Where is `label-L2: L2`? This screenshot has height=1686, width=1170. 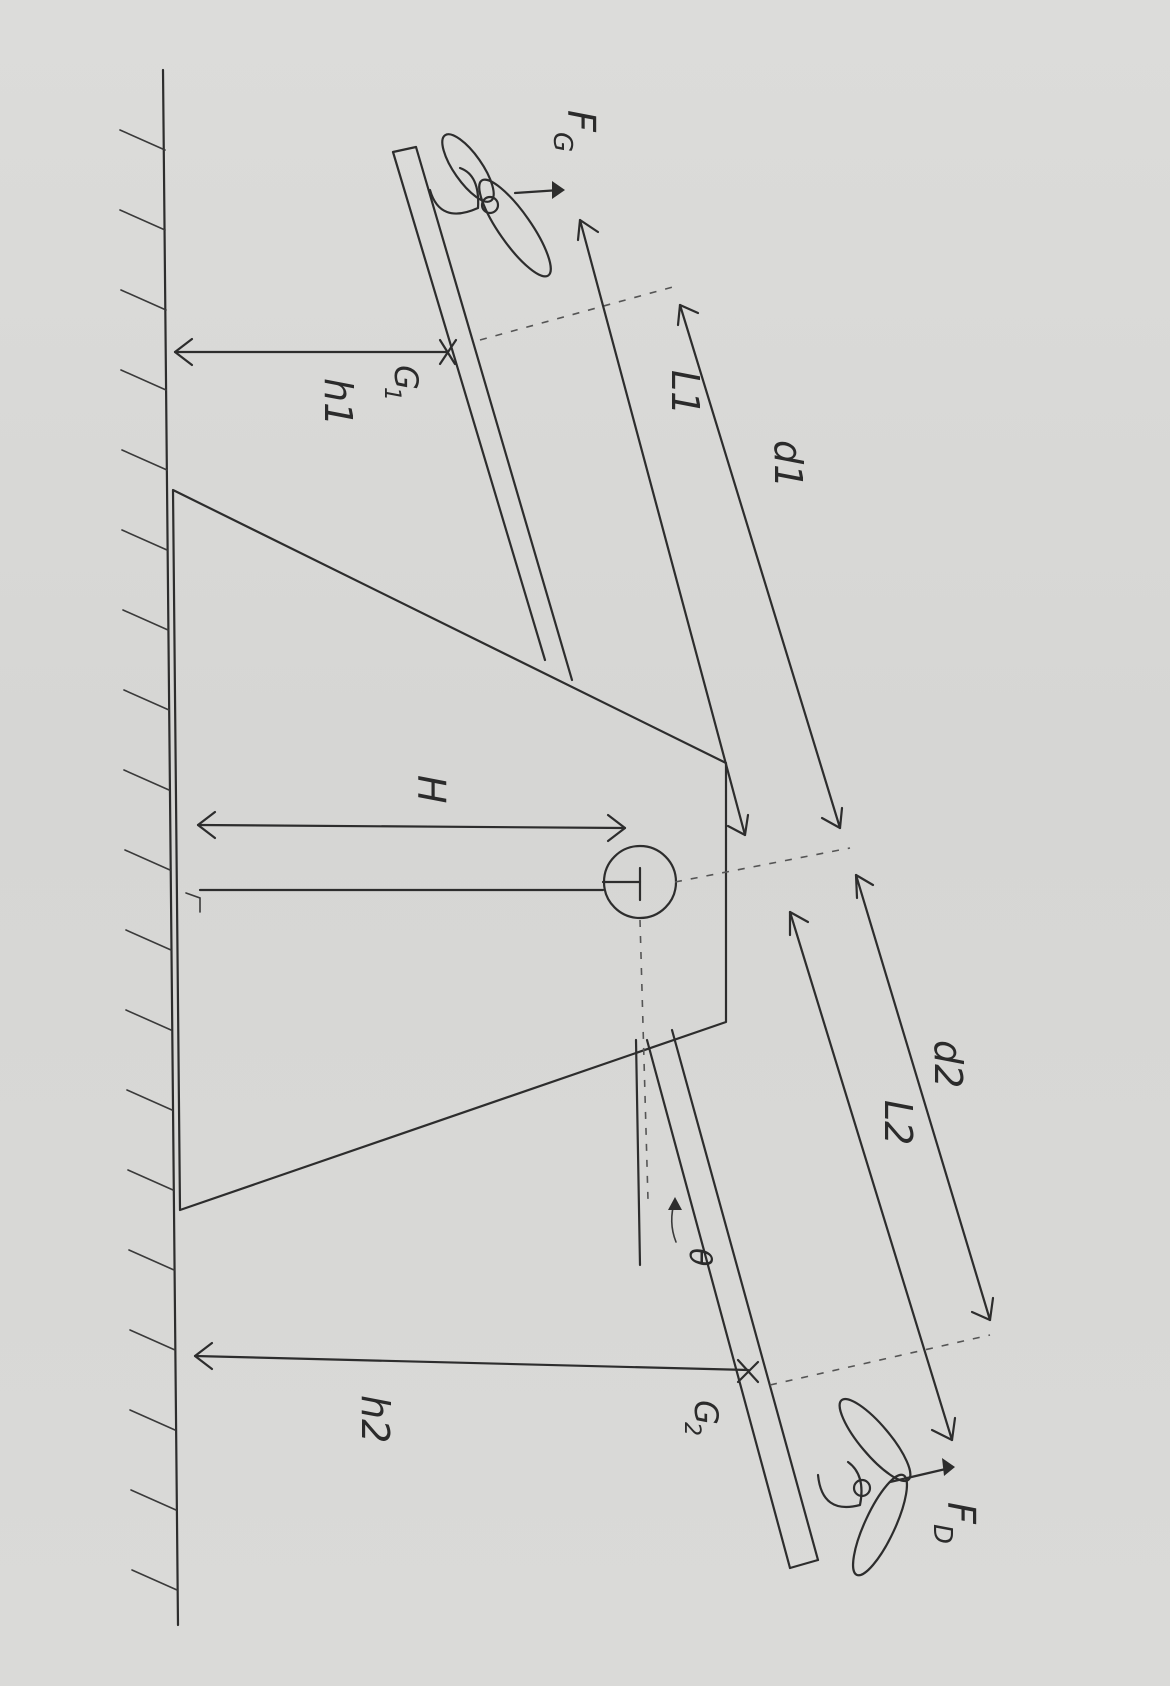 label-L2: L2 is located at coordinates (898, 1122).